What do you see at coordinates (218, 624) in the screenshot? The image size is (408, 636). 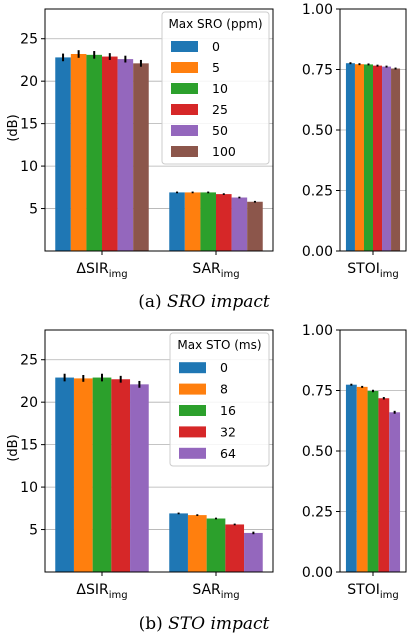 I see `panel-b-caption-text: STO impact` at bounding box center [218, 624].